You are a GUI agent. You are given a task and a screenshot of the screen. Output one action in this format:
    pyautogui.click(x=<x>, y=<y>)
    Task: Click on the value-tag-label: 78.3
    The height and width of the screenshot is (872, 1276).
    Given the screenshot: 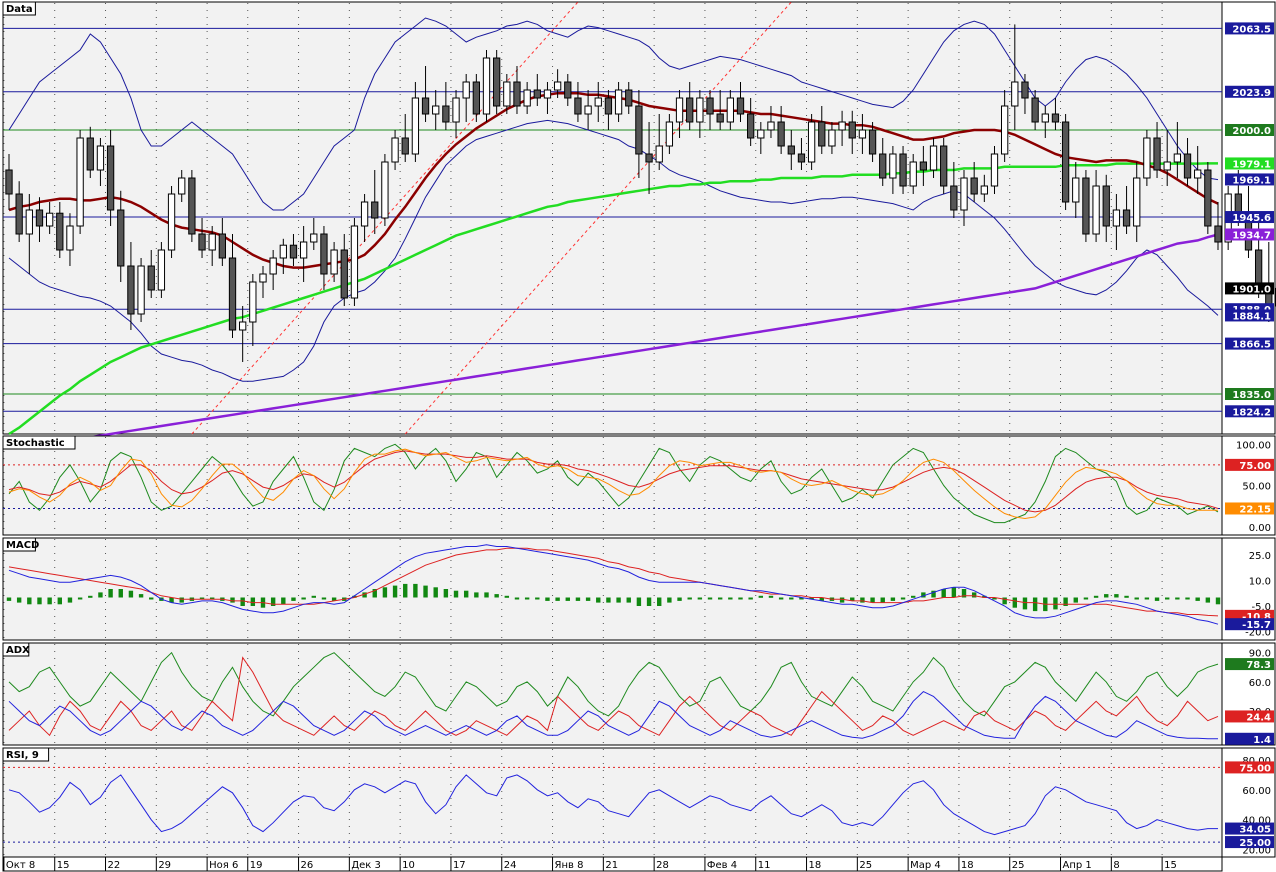 What is the action you would take?
    pyautogui.click(x=1258, y=665)
    